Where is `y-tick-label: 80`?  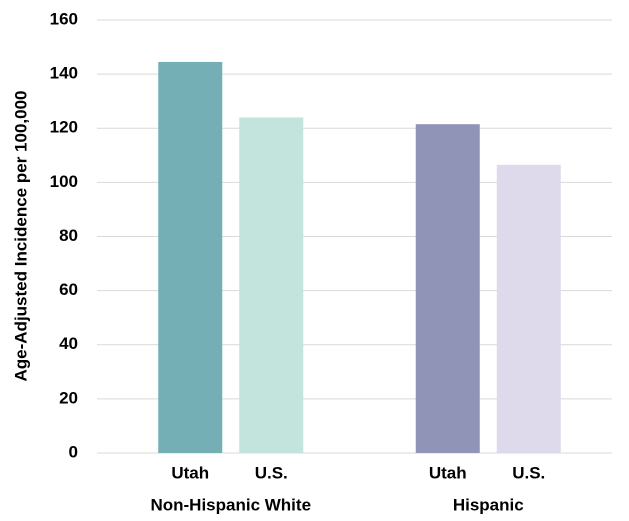 y-tick-label: 80 is located at coordinates (68, 235).